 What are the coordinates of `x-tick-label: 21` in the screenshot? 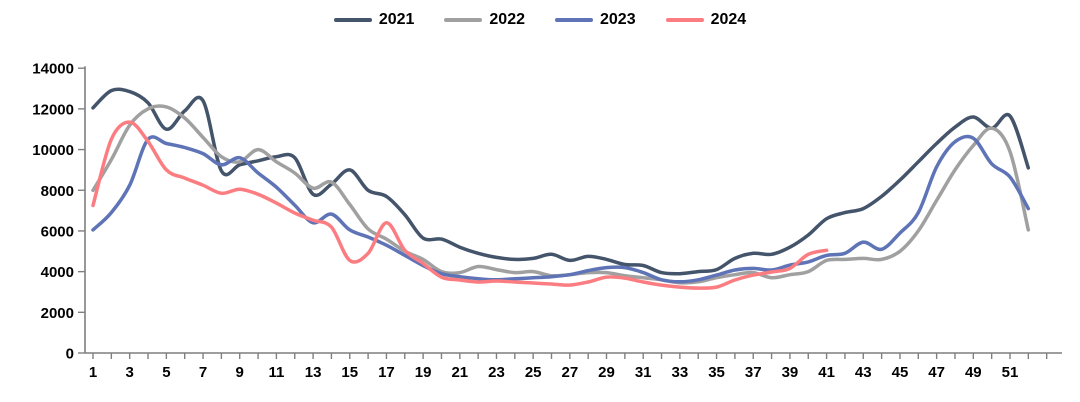 It's located at (459, 372).